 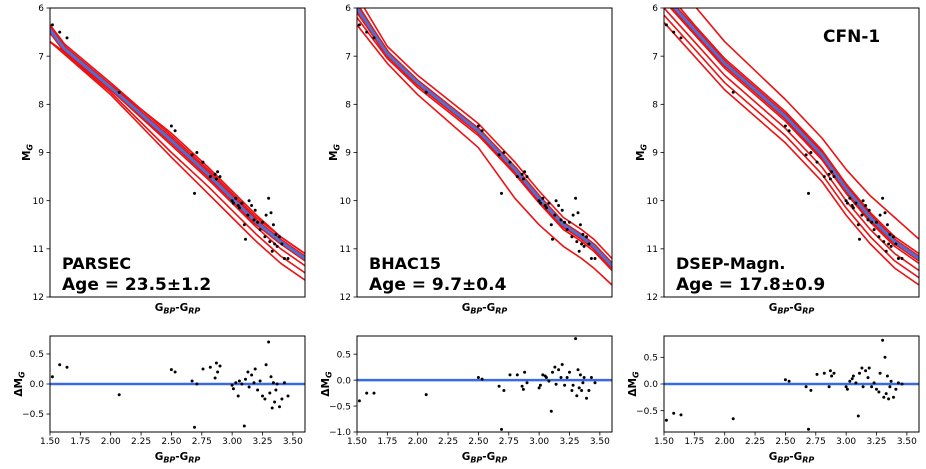 What do you see at coordinates (20, 384) in the screenshot?
I see `y-axis-label: ΔMG` at bounding box center [20, 384].